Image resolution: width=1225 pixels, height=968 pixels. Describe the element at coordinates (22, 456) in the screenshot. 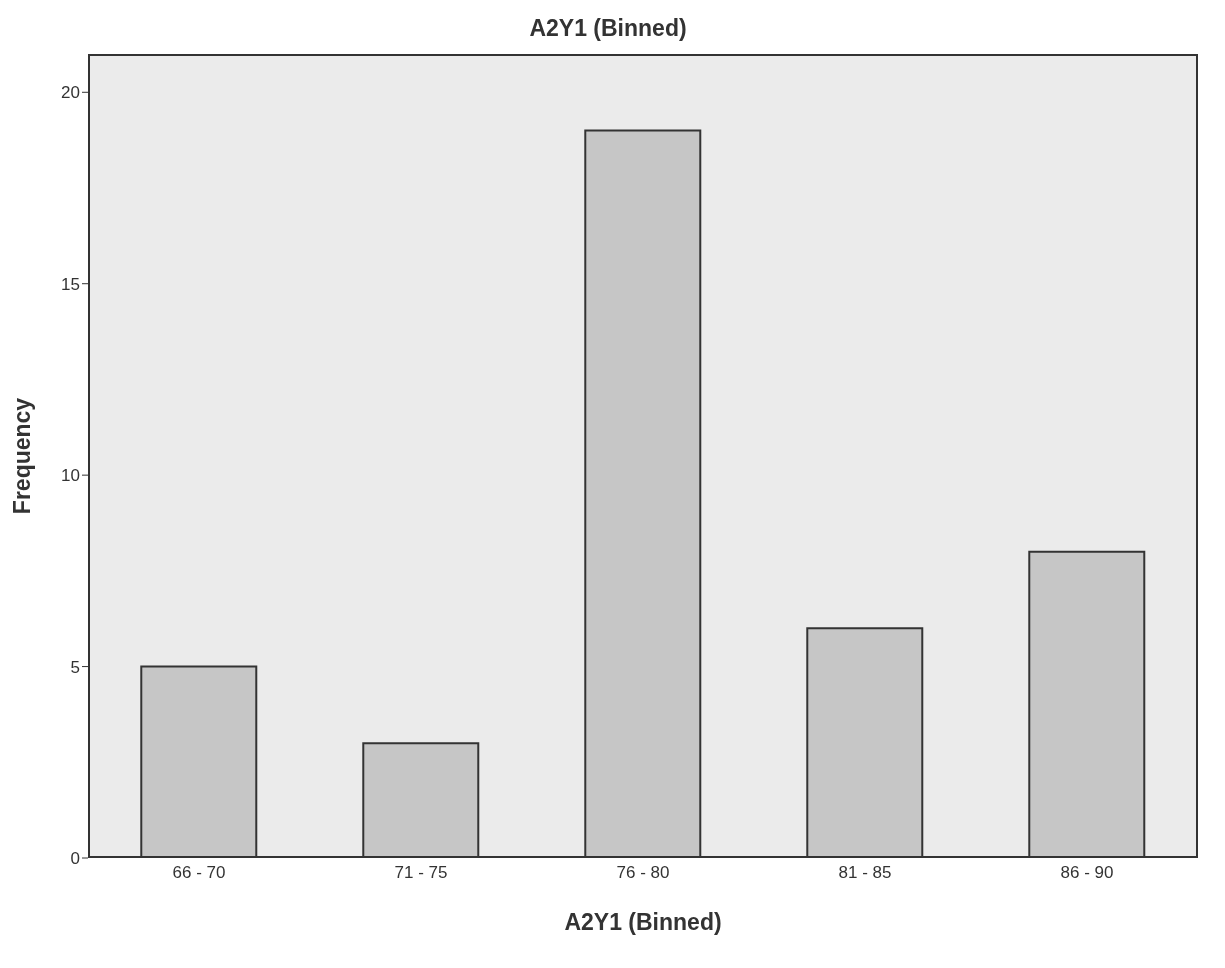

I see `y-axis-title: Frequency` at that location.